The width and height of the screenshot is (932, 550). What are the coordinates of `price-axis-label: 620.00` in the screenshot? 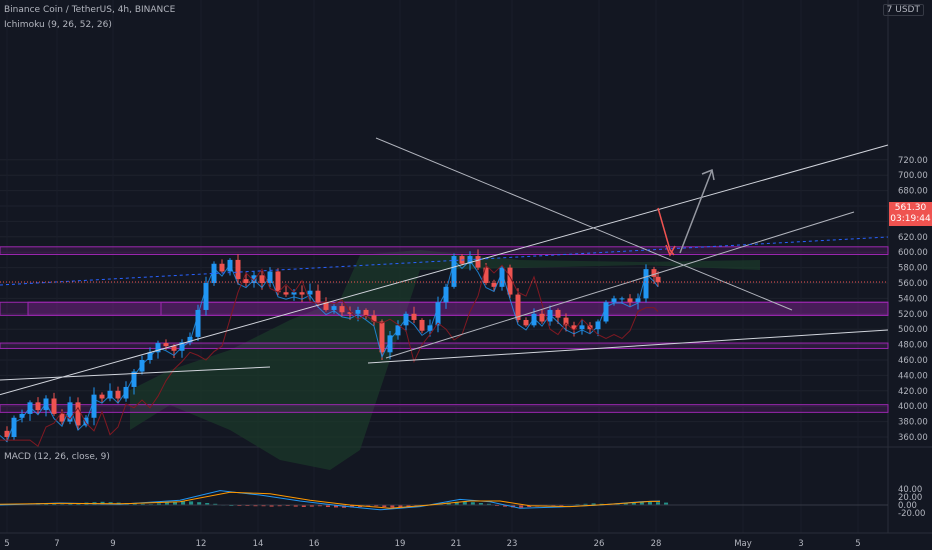 It's located at (913, 238).